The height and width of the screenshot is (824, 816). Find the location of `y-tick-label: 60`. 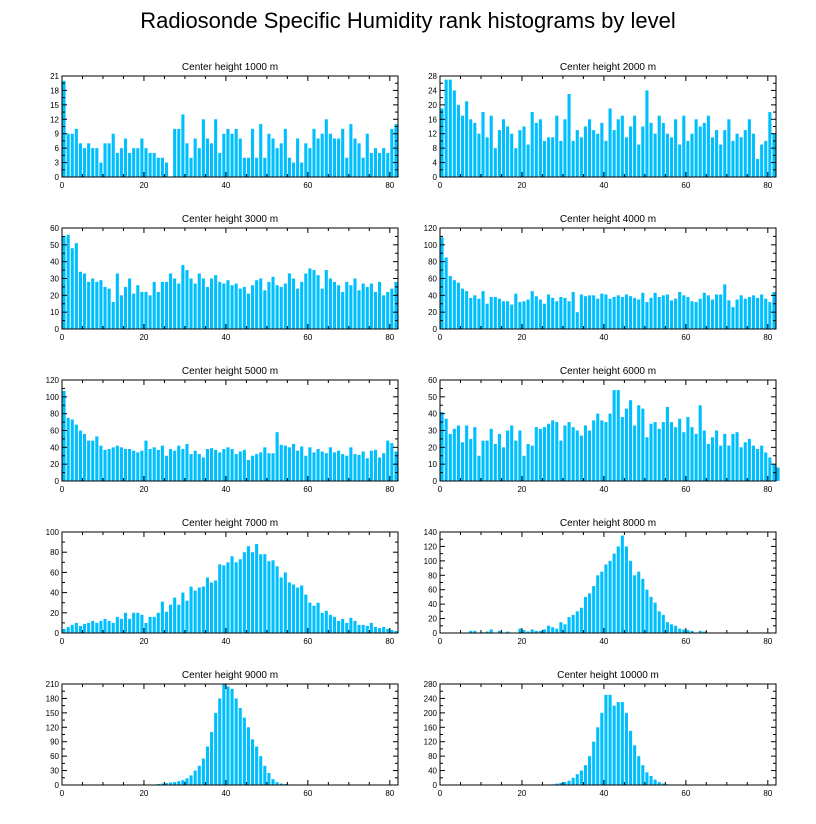

y-tick-label: 60 is located at coordinates (54, 228).